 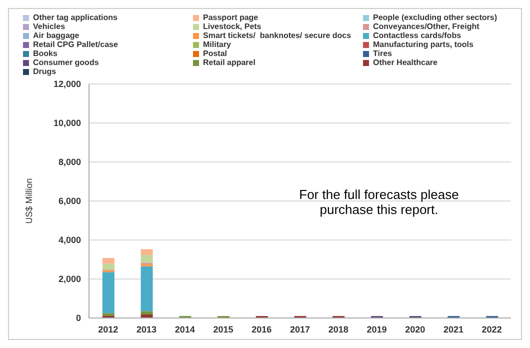 What do you see at coordinates (184, 329) in the screenshot?
I see `x-tick-label: 2014` at bounding box center [184, 329].